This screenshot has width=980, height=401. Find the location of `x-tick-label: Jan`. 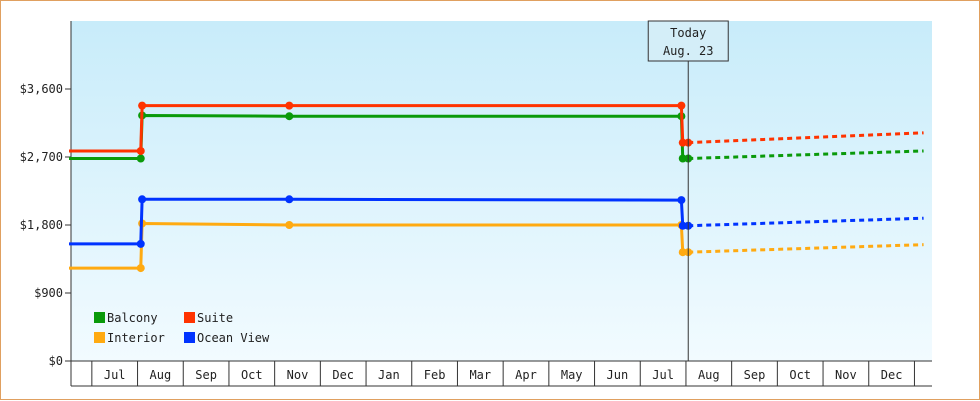

x-tick-label: Jan is located at coordinates (389, 375).